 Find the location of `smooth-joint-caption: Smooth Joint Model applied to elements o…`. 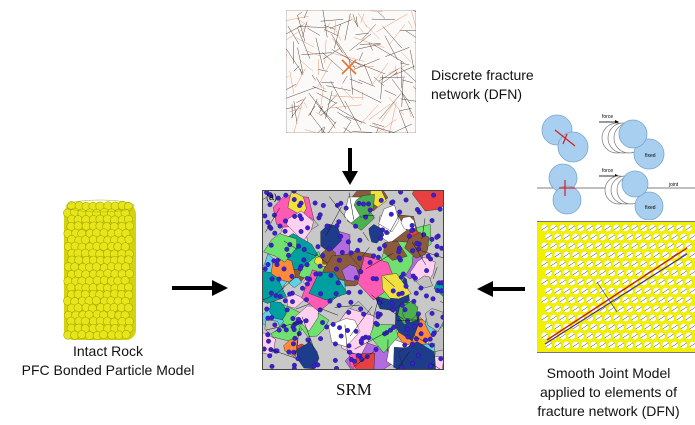

smooth-joint-caption: Smooth Joint Model applied to elements o… is located at coordinates (608, 392).